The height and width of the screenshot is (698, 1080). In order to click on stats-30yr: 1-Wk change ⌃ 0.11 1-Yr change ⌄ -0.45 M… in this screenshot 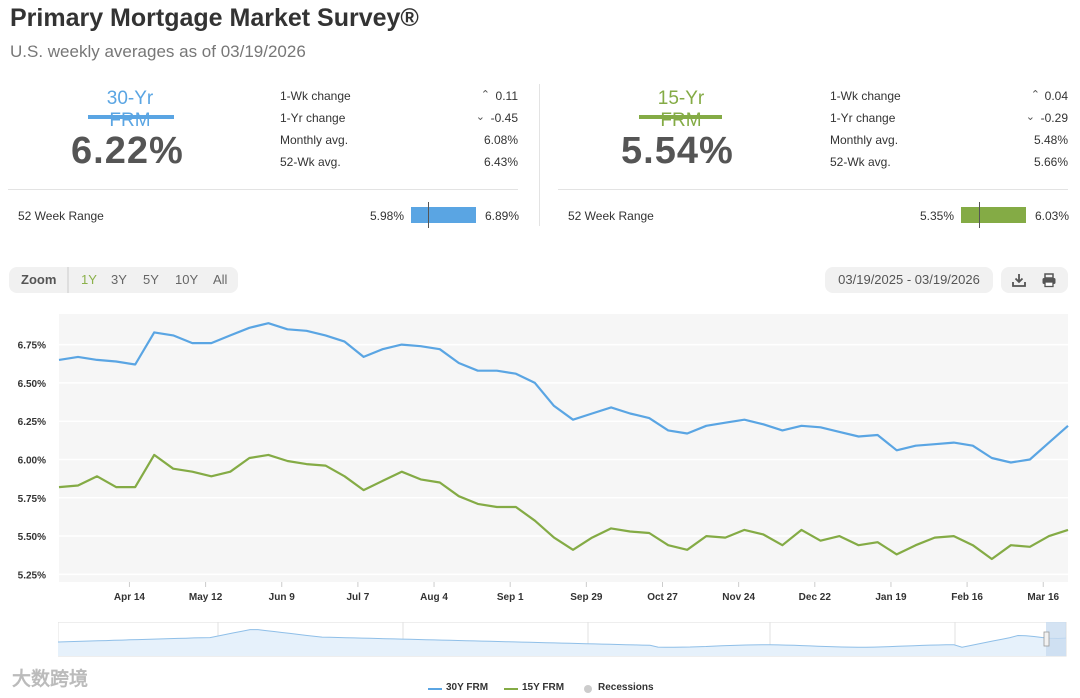, I will do `click(399, 132)`.